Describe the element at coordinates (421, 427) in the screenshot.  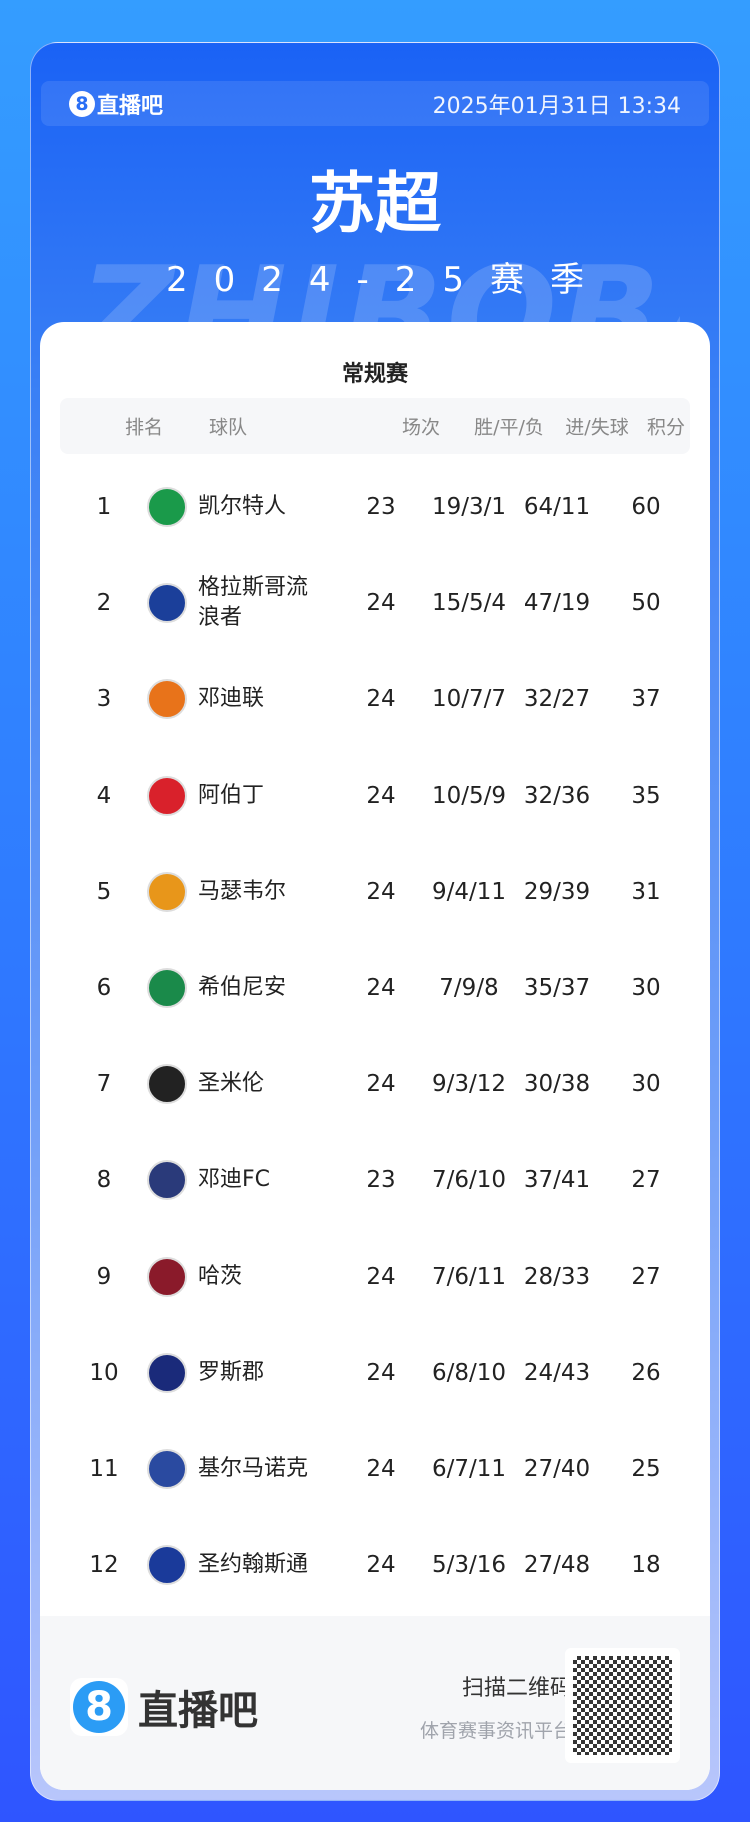
I see `col-played: 场次` at that location.